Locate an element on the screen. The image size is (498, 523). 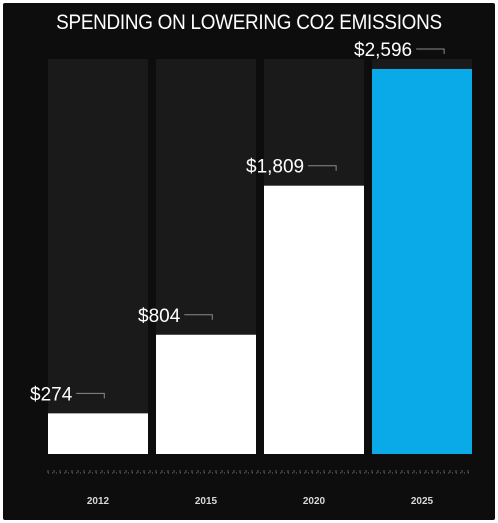
x-tick-label-2020: 2020 is located at coordinates (314, 501).